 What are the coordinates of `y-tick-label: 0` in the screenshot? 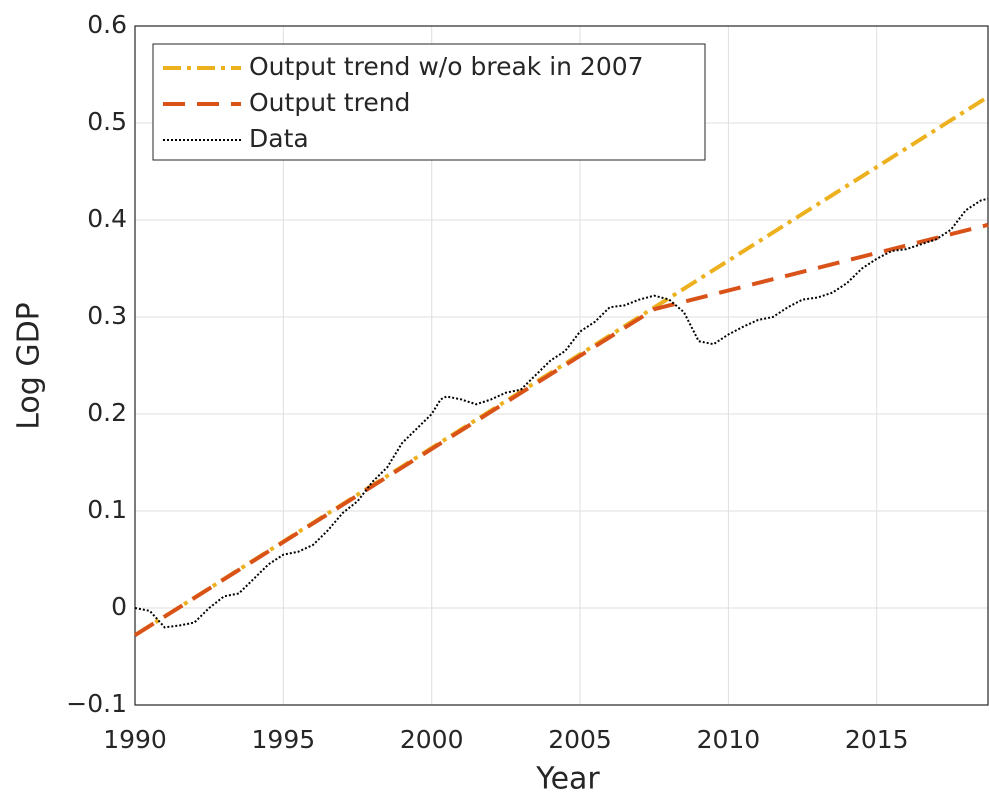 It's located at (119, 606).